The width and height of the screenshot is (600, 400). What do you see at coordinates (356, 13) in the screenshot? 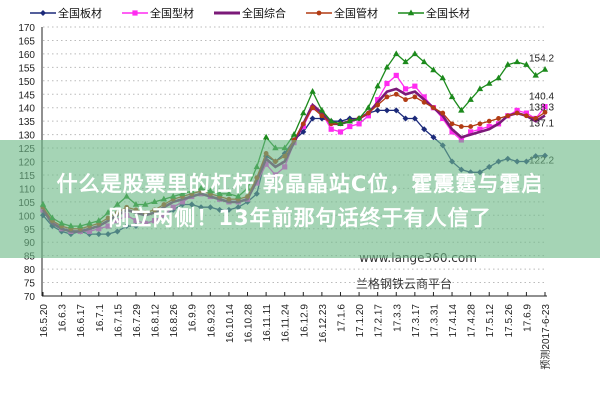
I see `legend-label: 全国管材` at bounding box center [356, 13].